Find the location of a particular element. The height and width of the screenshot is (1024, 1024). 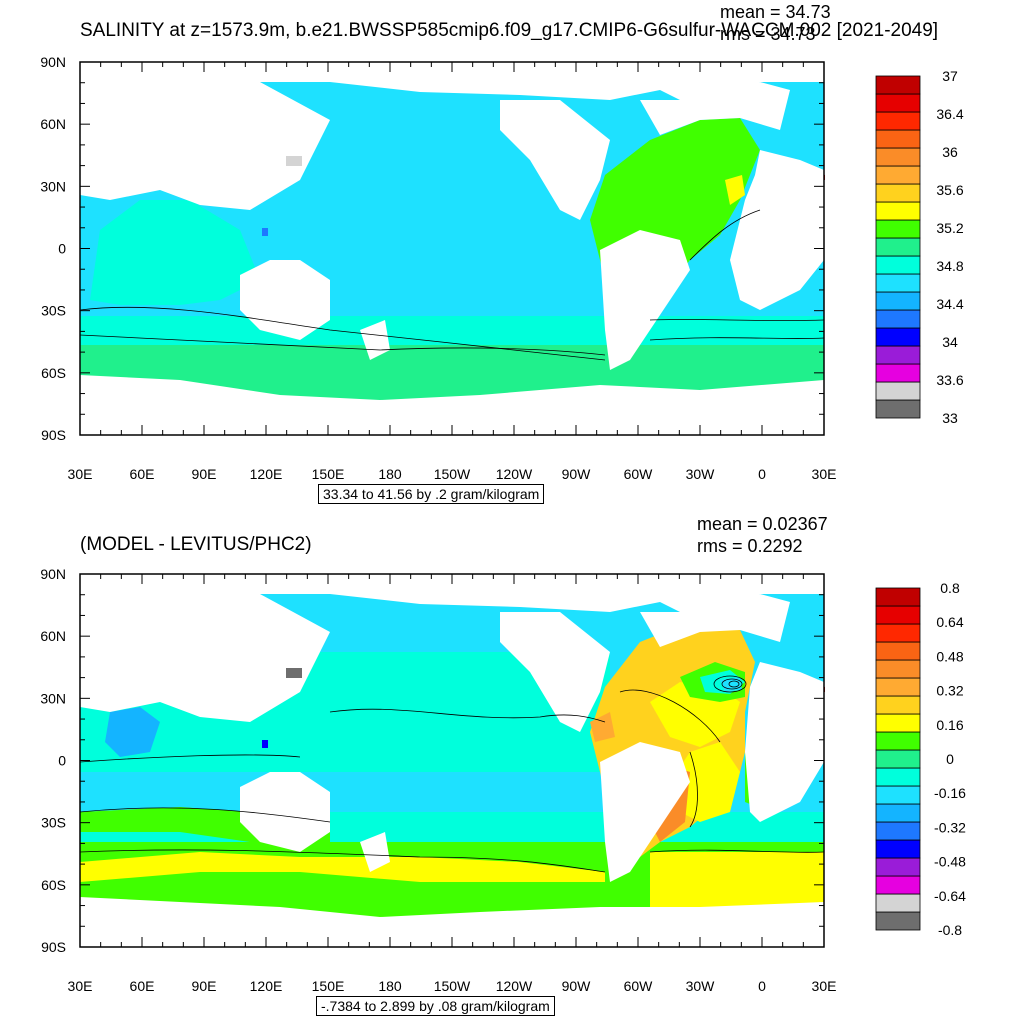

indian-ocean-region is located at coordinates (175, 252).